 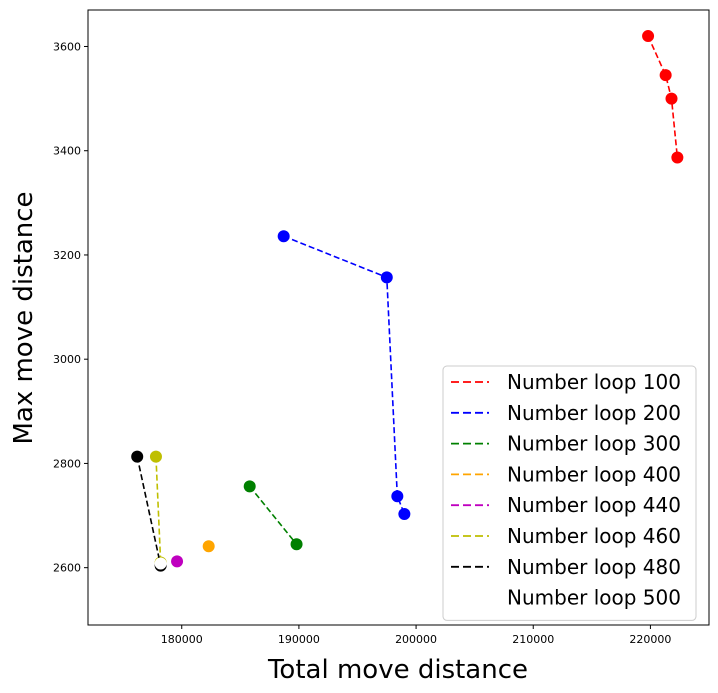 I want to click on x-axis: 180000 190000 200000 210000 220000, so click(x=416, y=635).